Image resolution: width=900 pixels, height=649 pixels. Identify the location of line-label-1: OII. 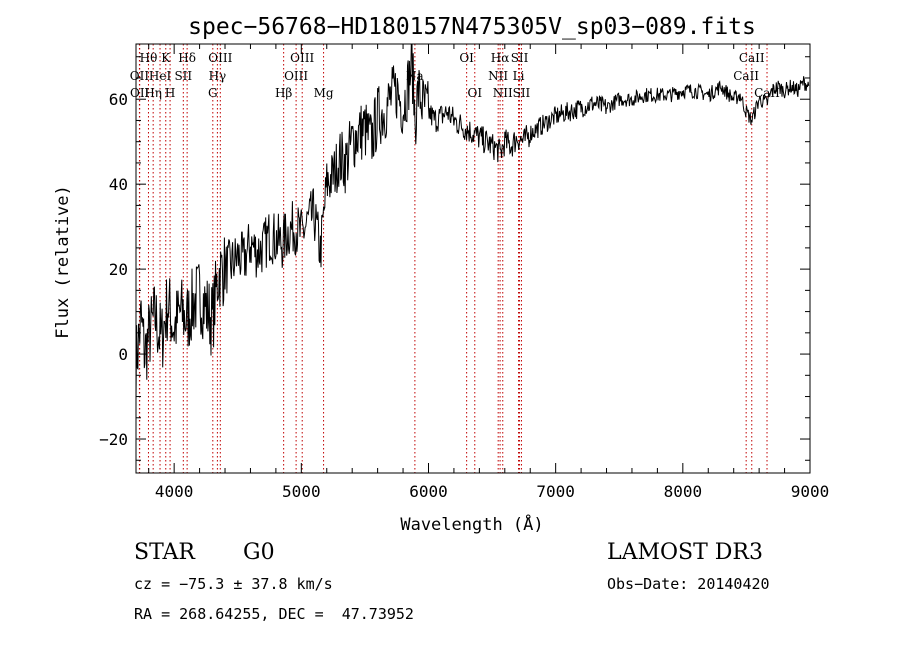
(140, 76).